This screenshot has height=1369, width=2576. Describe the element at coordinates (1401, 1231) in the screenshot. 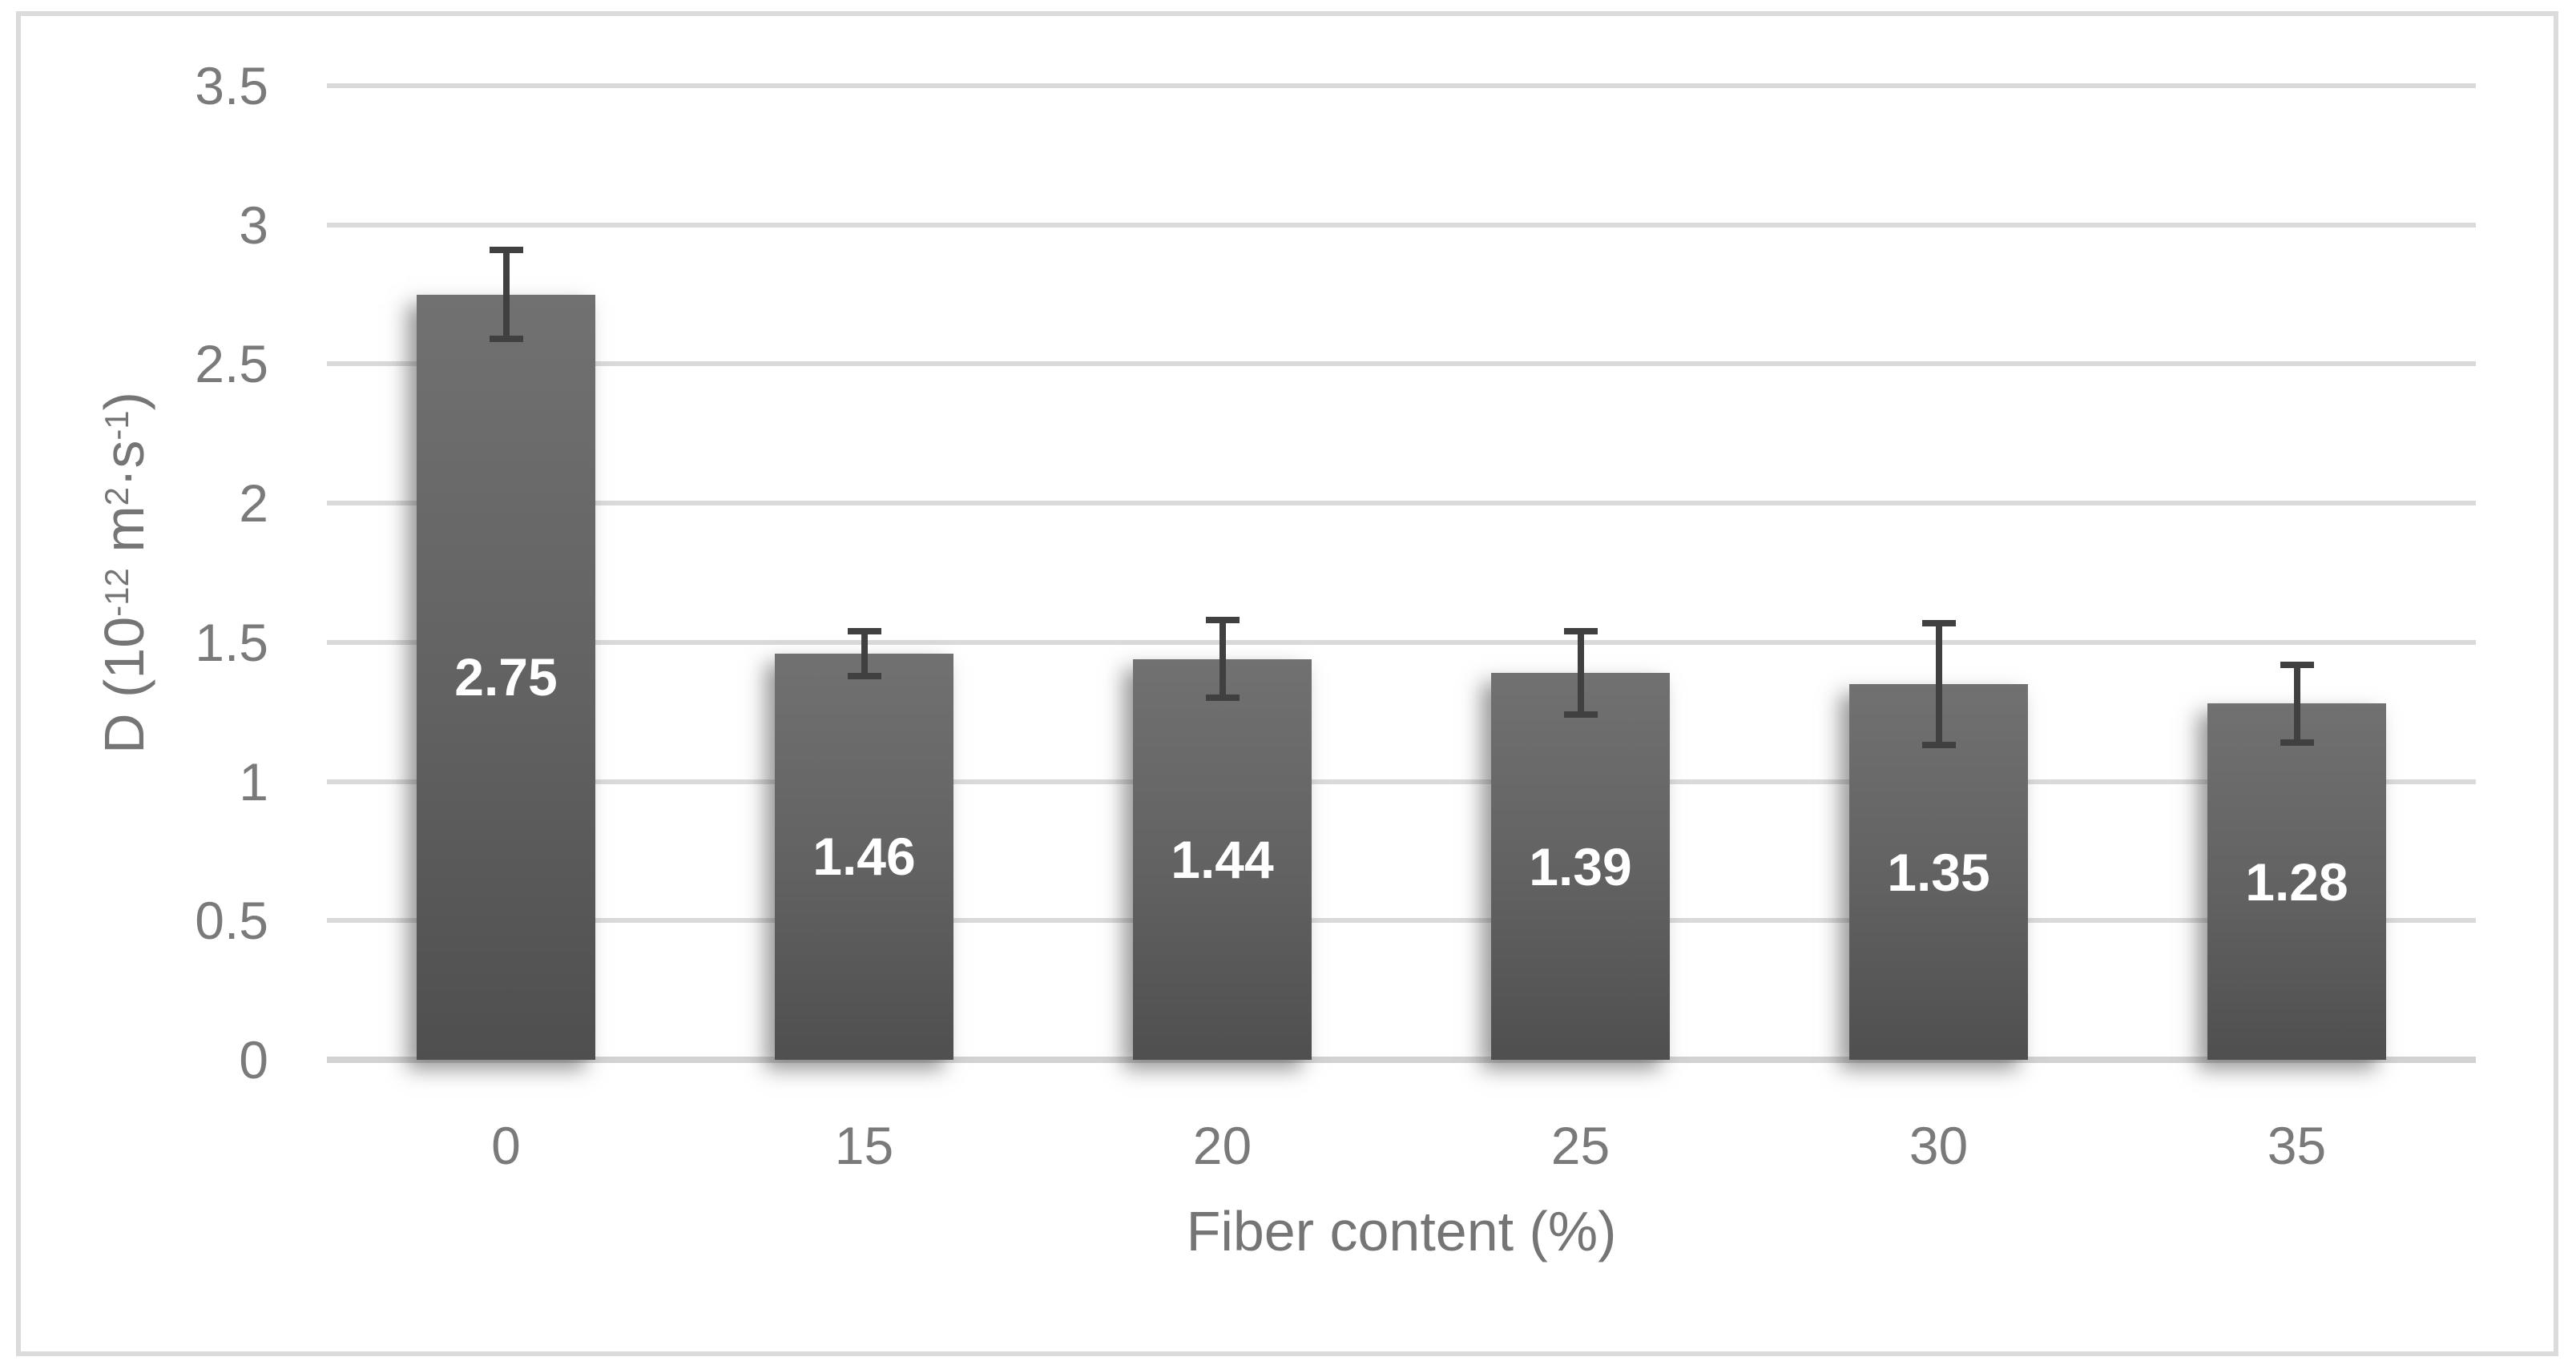

I see `x-axis-title: Fiber content (%)` at that location.